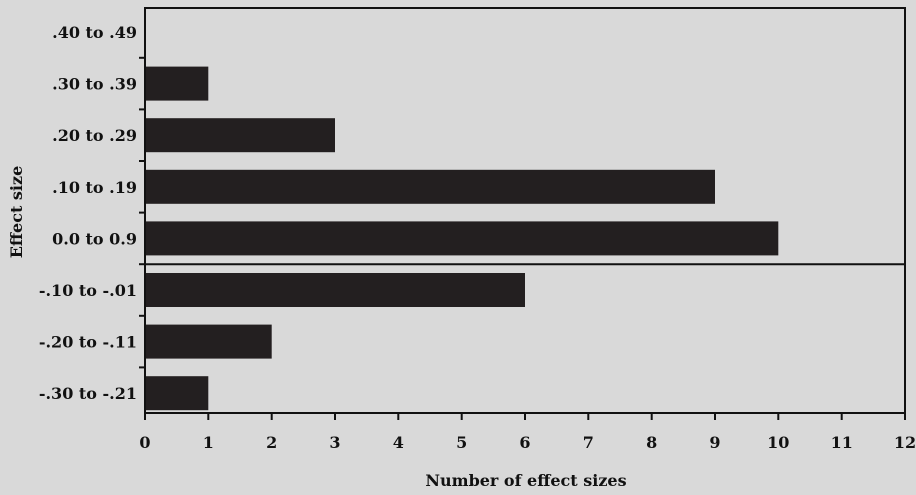 Image resolution: width=916 pixels, height=495 pixels. Describe the element at coordinates (398, 442) in the screenshot. I see `x-tick-label: 4` at that location.